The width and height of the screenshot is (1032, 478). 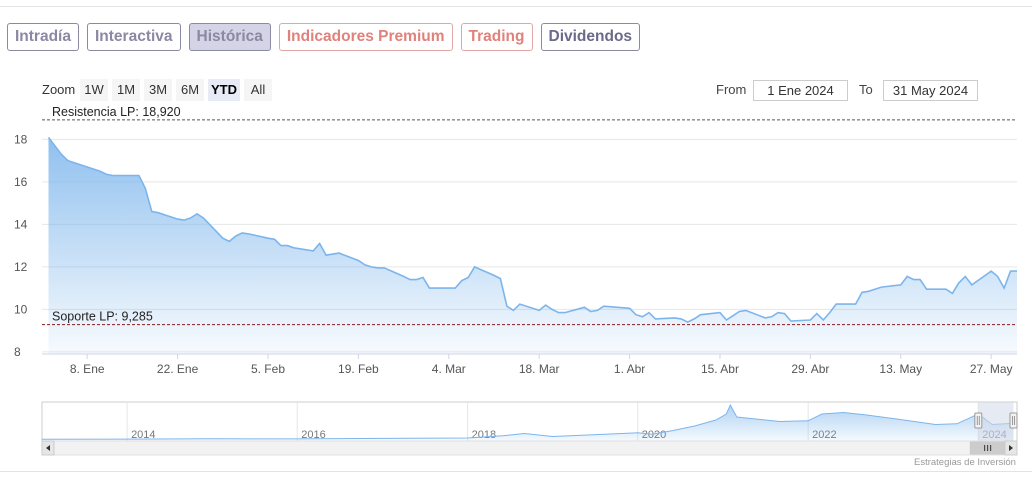 What do you see at coordinates (978, 420) in the screenshot?
I see `navigator-handle-left` at bounding box center [978, 420].